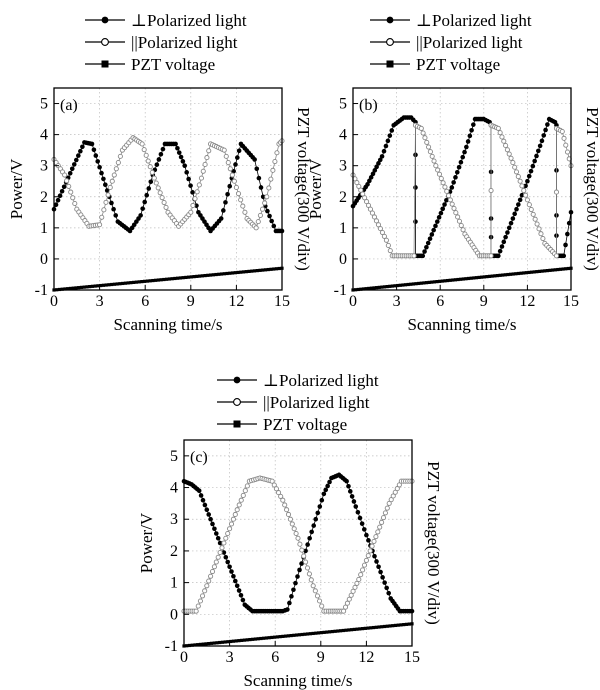  I want to click on x-tick-label: 0, so click(353, 301).